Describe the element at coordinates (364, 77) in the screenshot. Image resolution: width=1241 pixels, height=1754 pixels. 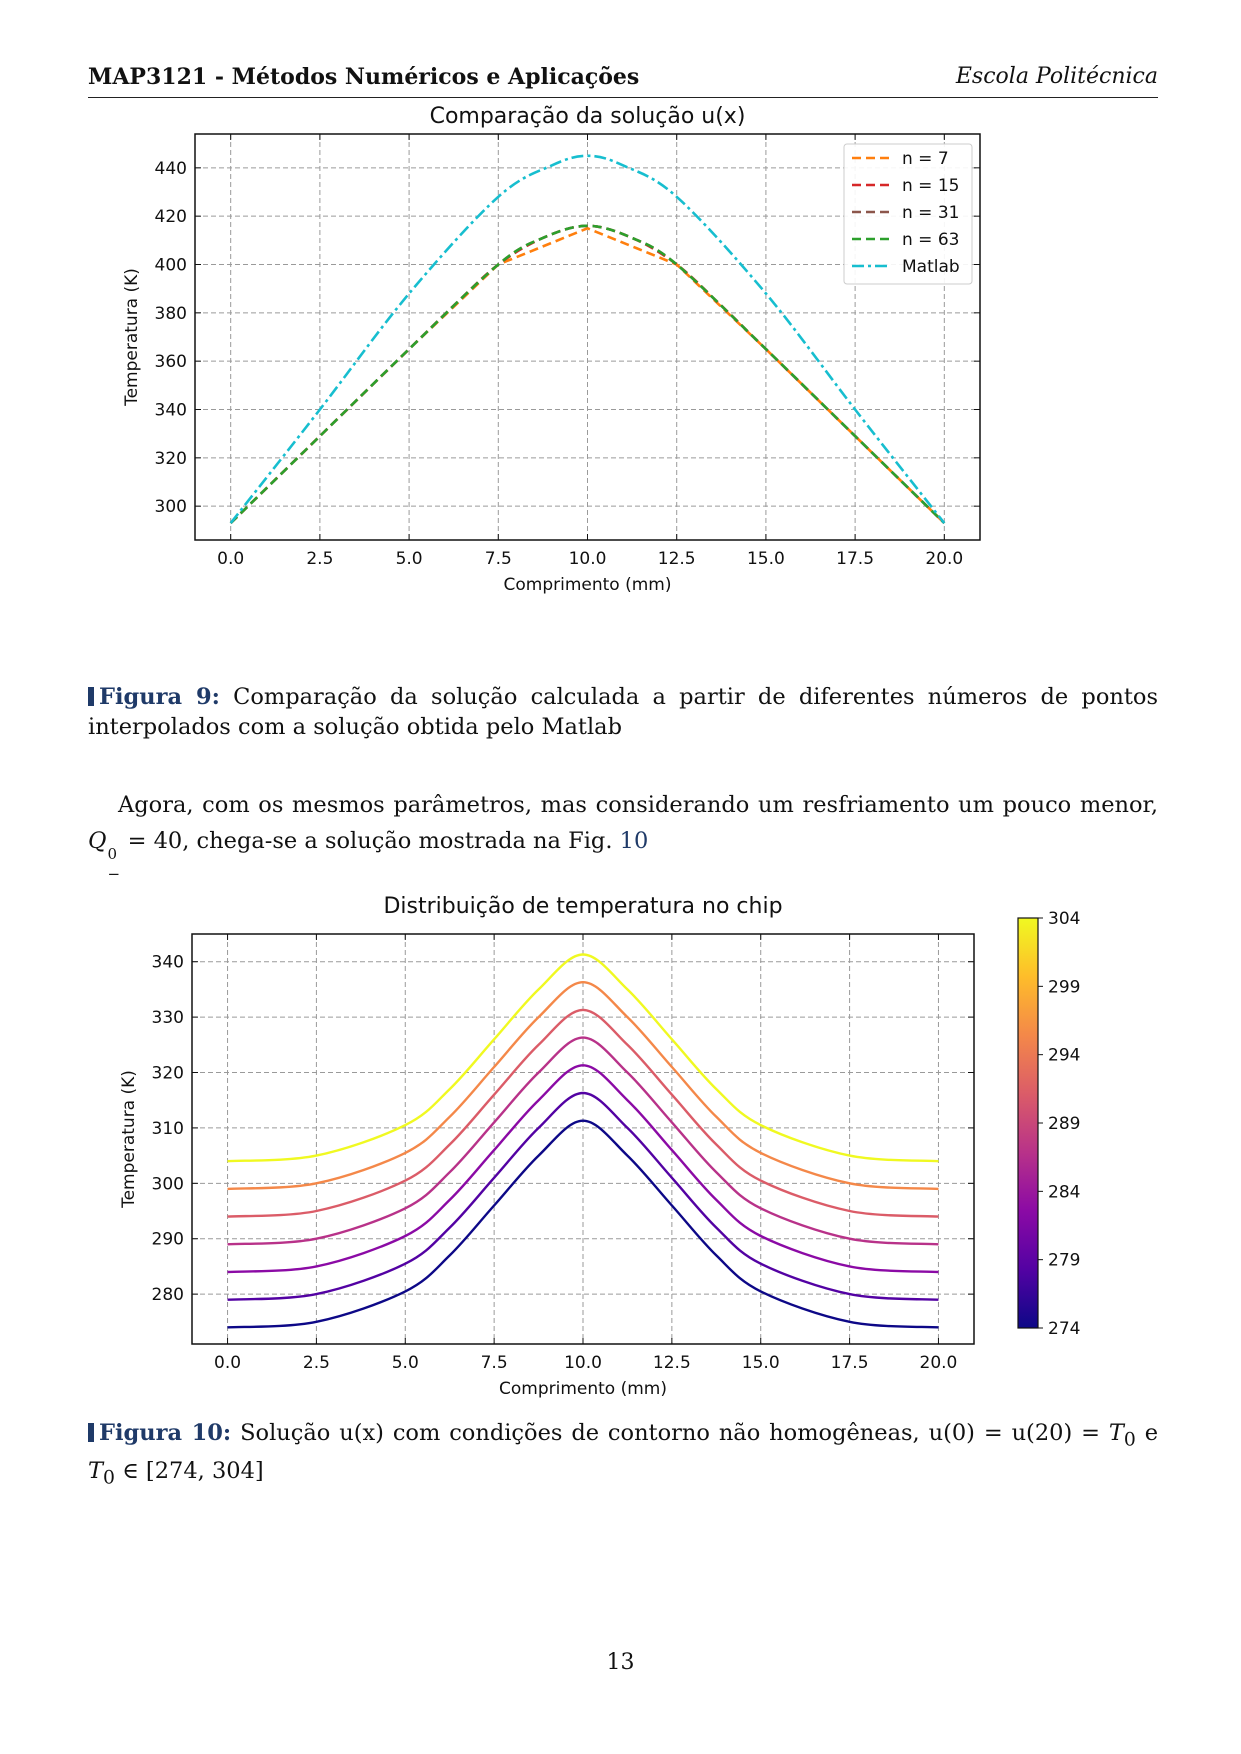
I see `course-title: MAP3121 - Métodos Numéricos e Aplicações` at that location.